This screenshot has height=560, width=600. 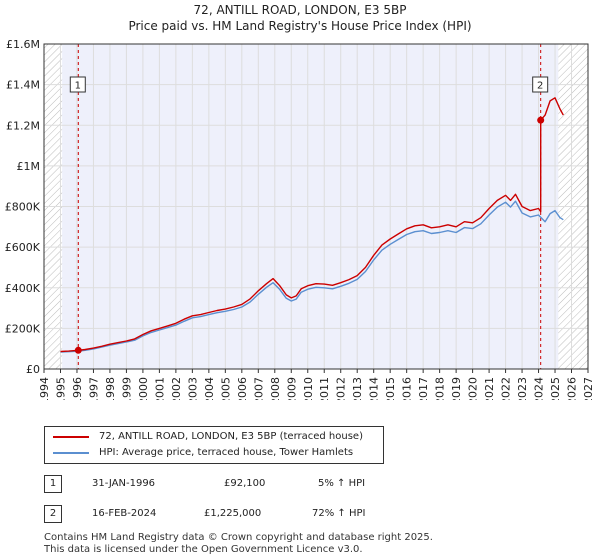 What do you see at coordinates (308, 388) in the screenshot?
I see `x-tick-label: 2010` at bounding box center [308, 388].